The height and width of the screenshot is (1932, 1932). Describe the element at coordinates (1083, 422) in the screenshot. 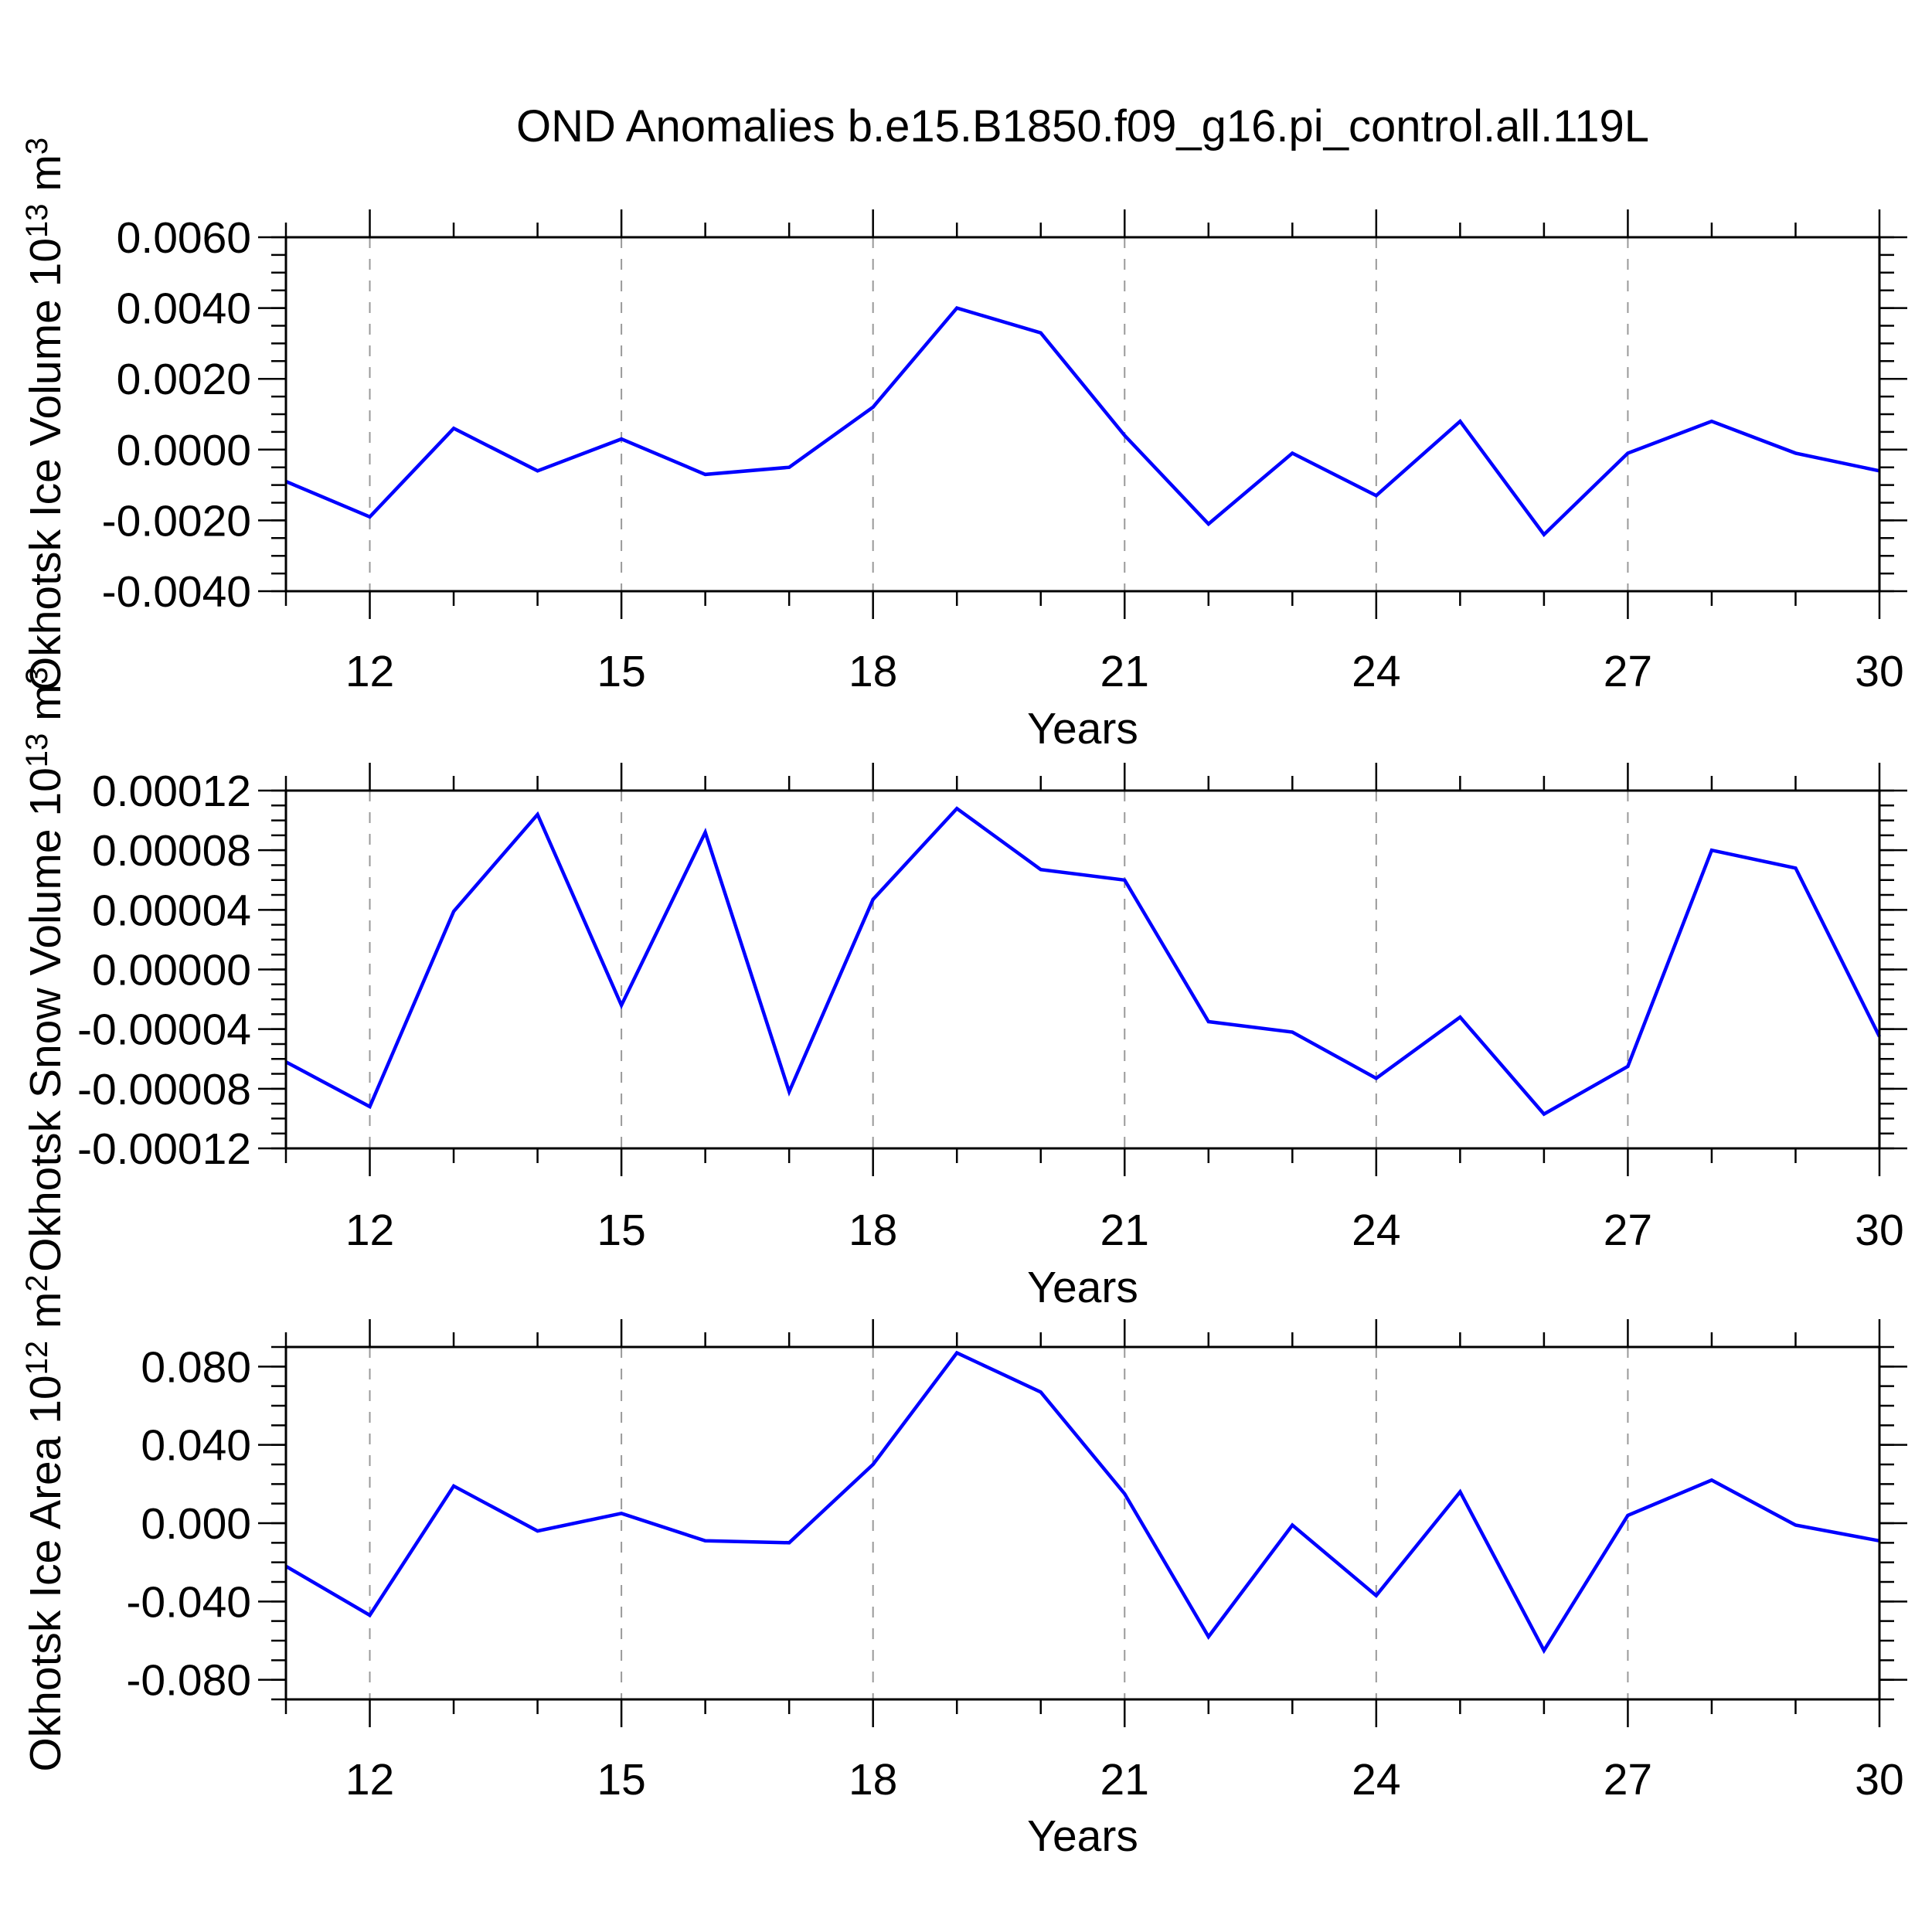

I see `data-line-okhotsk-ice-volume` at that location.